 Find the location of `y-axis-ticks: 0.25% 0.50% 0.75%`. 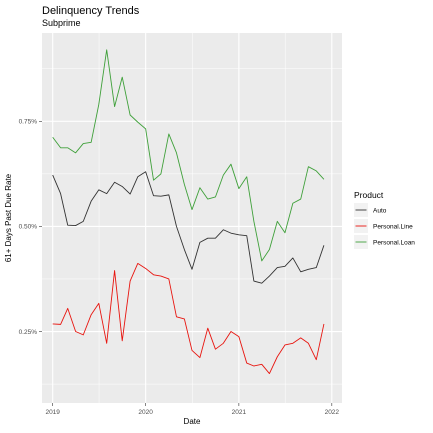

y-axis-ticks: 0.25% 0.50% 0.75% is located at coordinates (30, 227).